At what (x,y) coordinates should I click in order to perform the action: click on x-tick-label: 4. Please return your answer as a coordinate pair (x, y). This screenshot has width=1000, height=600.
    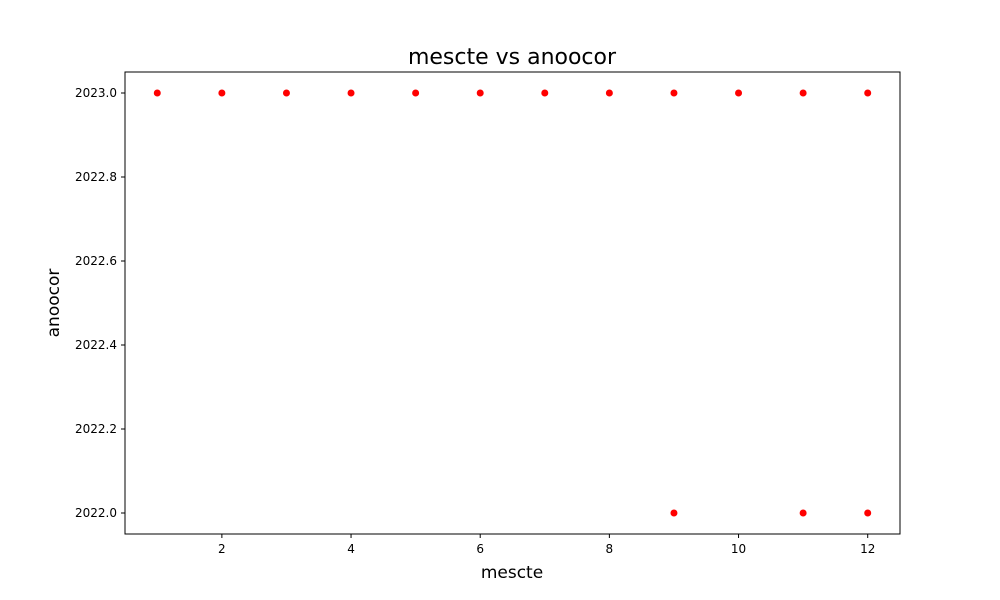
    Looking at the image, I should click on (351, 549).